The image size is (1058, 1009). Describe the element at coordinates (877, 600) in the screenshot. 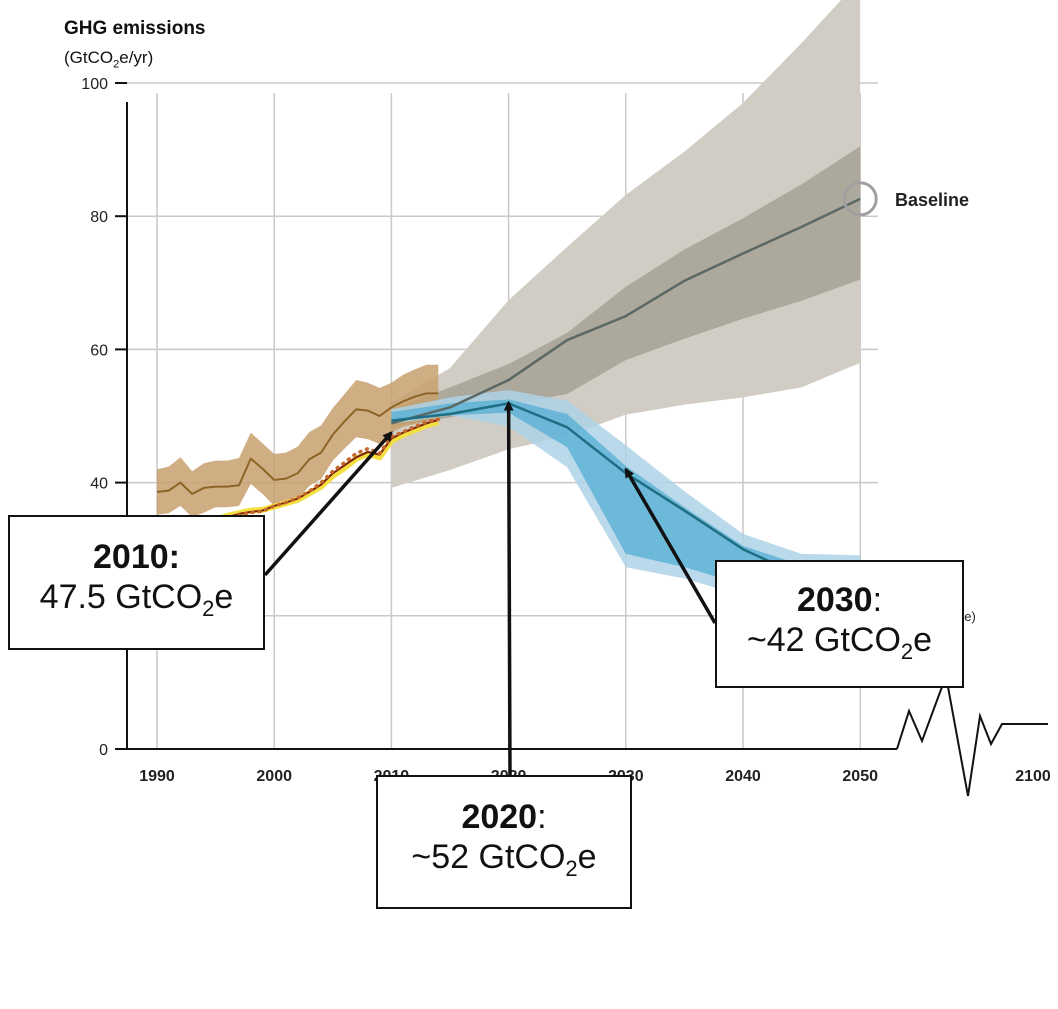

I see `callout-2030-sep: :` at that location.